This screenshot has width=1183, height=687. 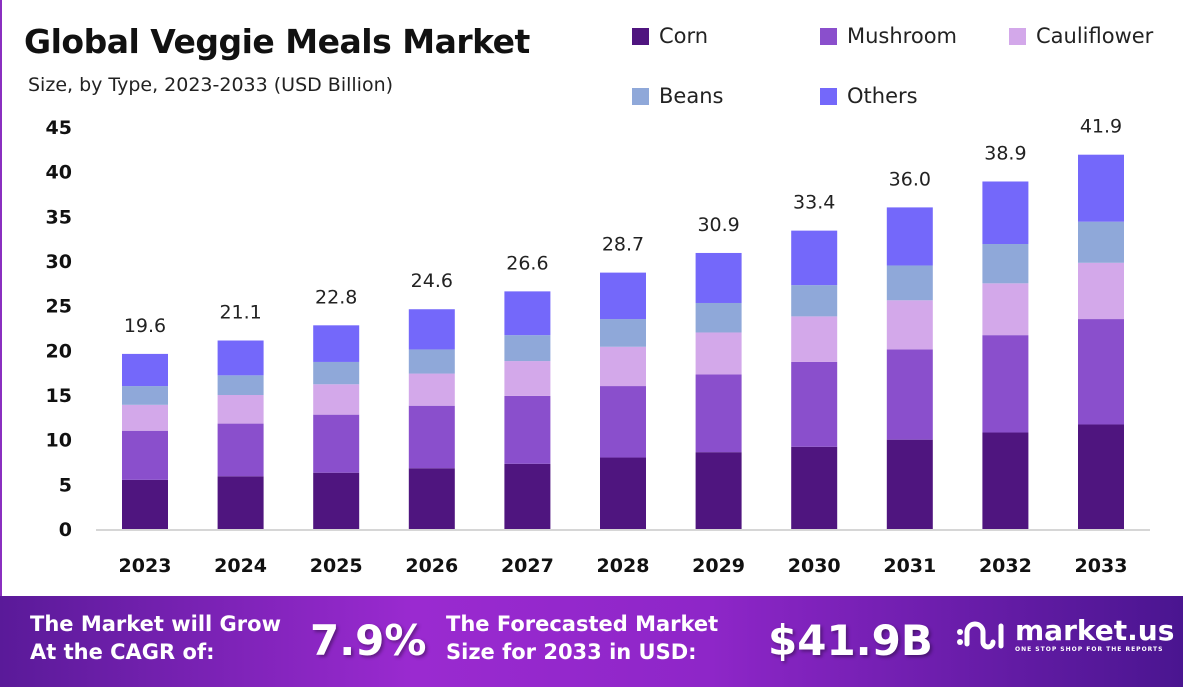 What do you see at coordinates (980, 635) in the screenshot?
I see `logo-icon` at bounding box center [980, 635].